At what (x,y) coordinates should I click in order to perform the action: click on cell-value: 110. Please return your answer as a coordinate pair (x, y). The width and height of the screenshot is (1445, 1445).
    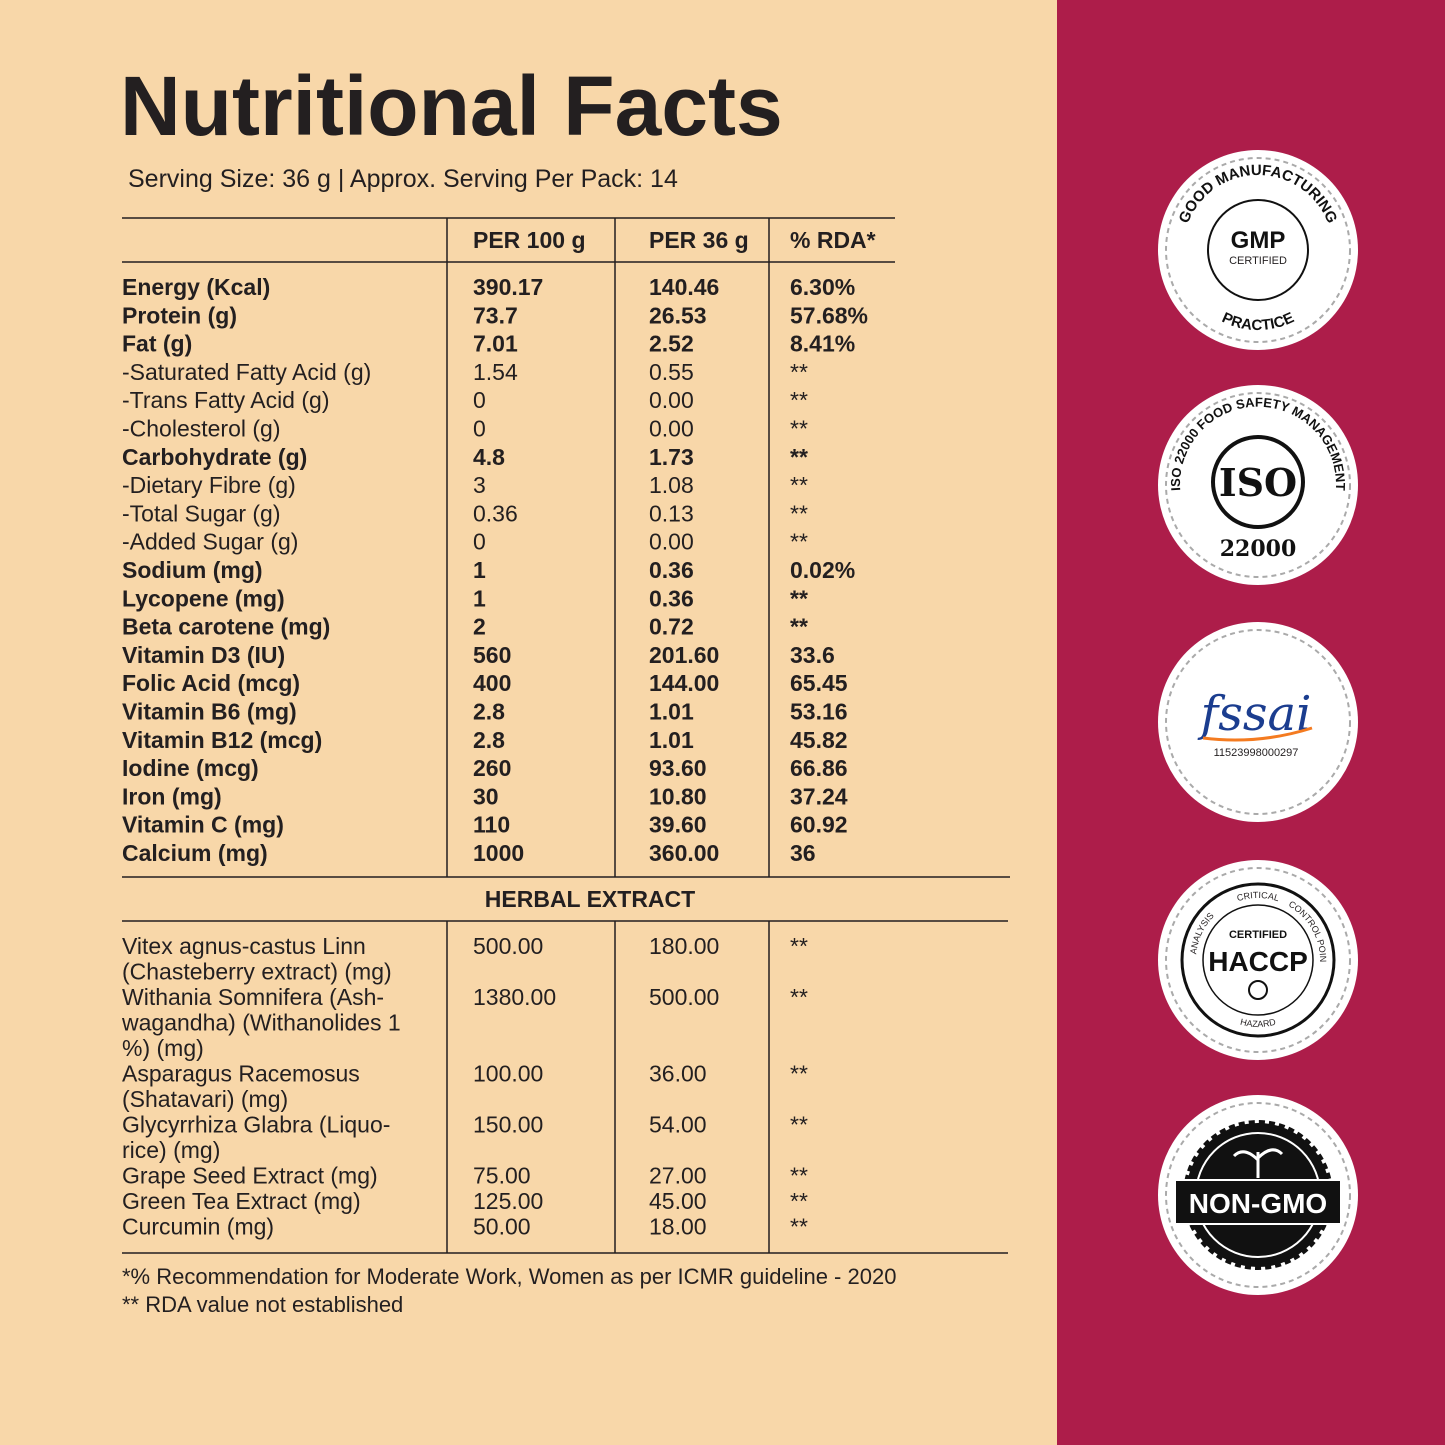
    Looking at the image, I should click on (491, 825).